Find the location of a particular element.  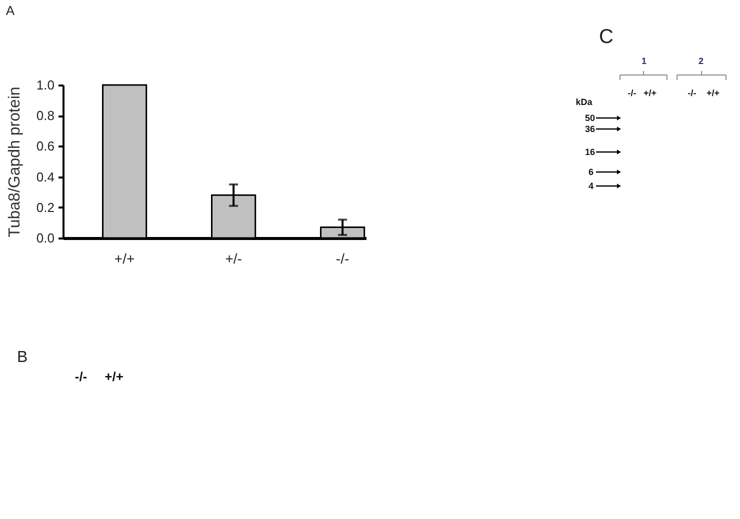

y-tick-label: 1.0 is located at coordinates (45, 85).